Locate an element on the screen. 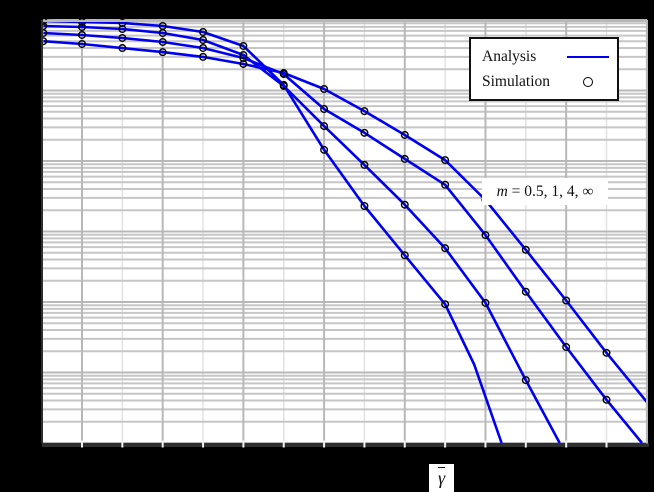  analysis-line-swatch is located at coordinates (588, 56).